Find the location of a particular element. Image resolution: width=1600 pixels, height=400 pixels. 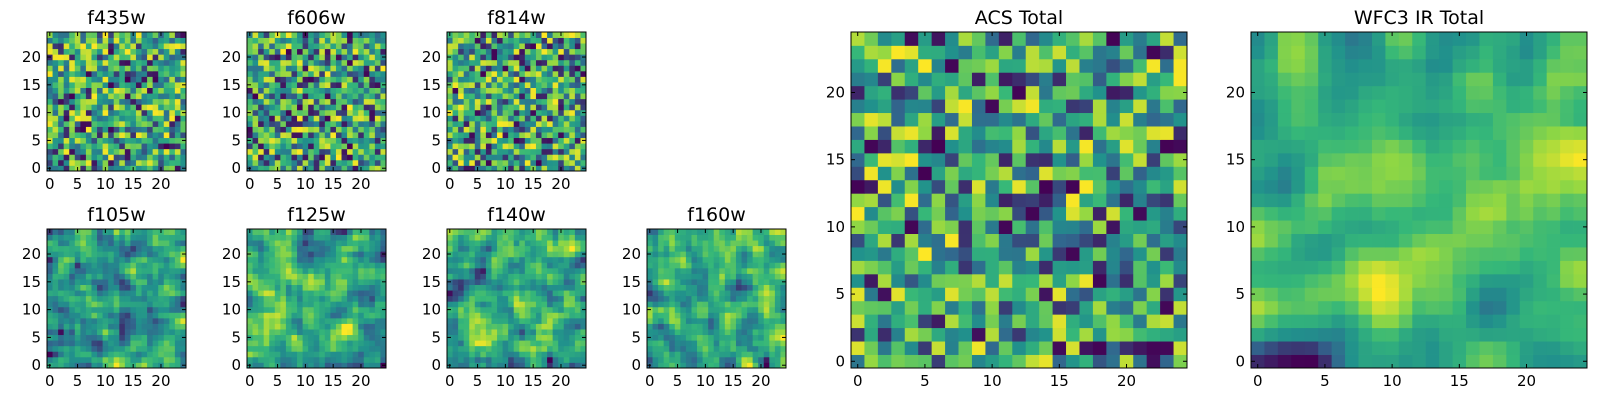

y-tick-label: 20 is located at coordinates (231, 57).